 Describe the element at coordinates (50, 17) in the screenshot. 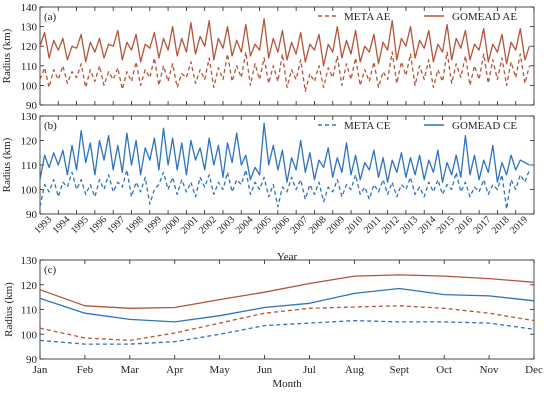

I see `panel-label: (a)` at that location.